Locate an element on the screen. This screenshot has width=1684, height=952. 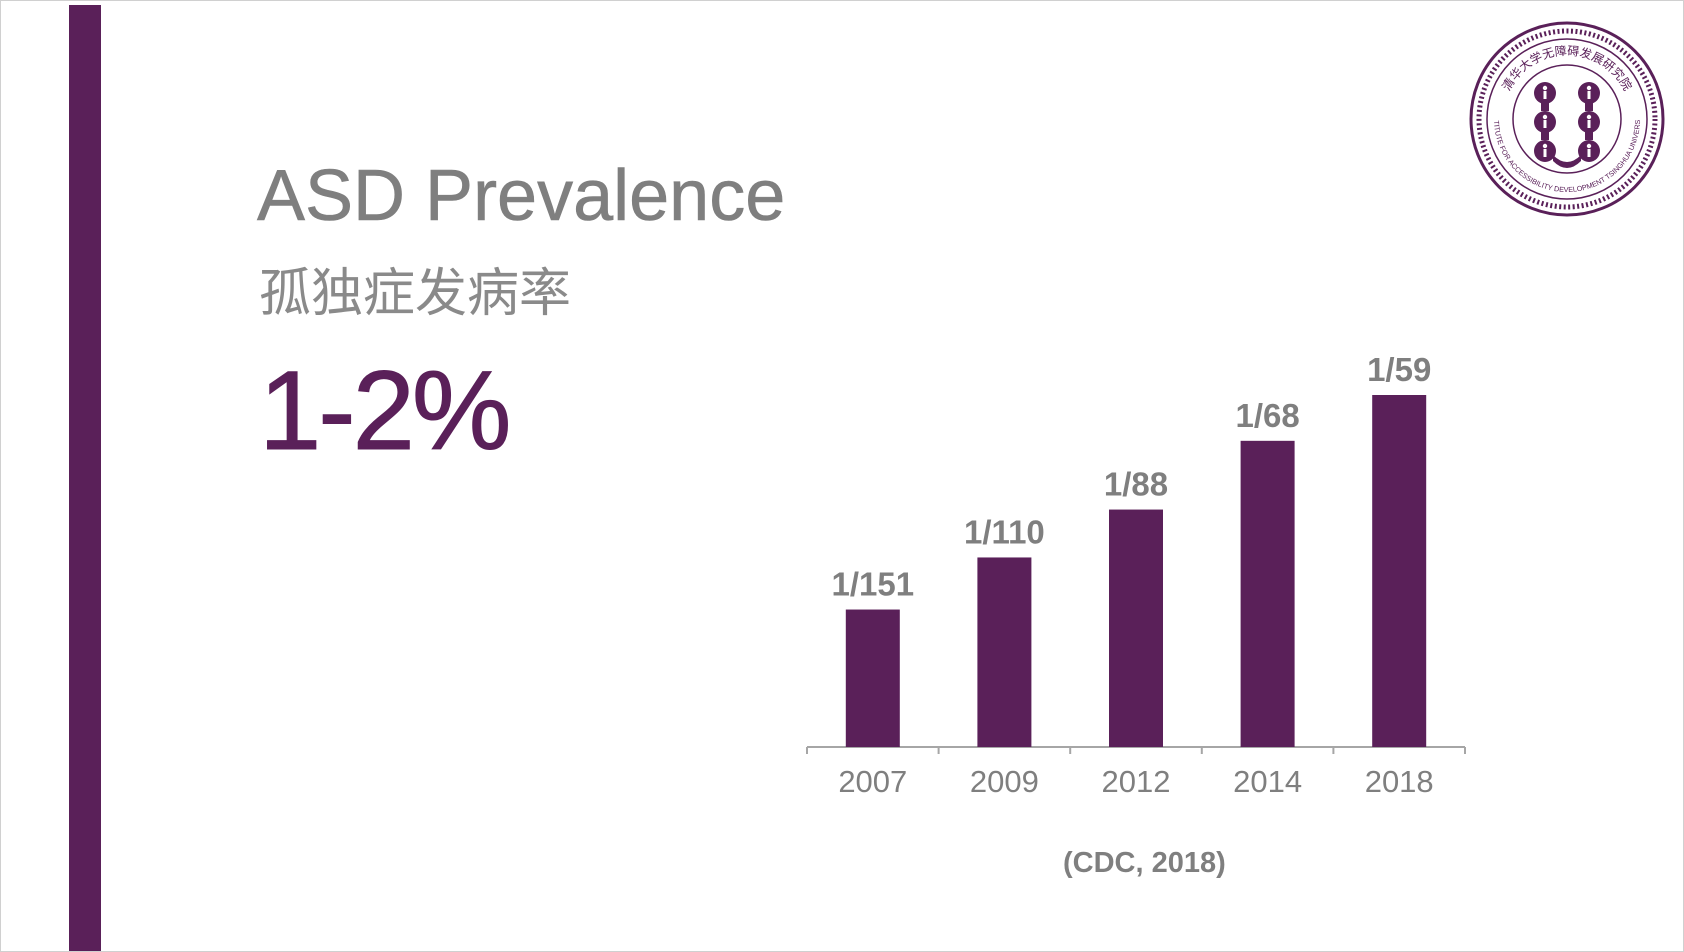
x-tick-label: 2014 is located at coordinates (1267, 781).